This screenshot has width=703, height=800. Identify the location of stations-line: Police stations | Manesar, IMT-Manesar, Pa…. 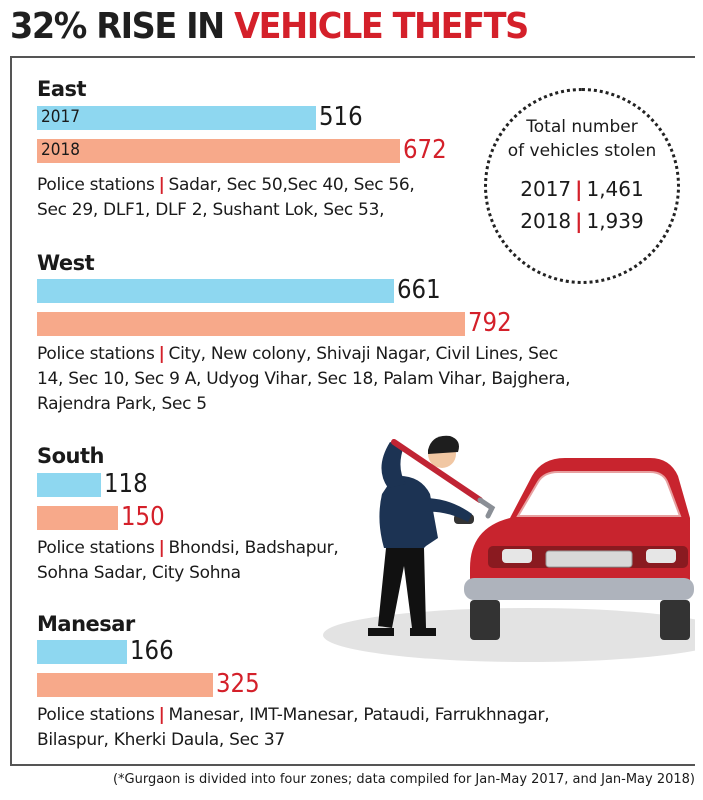
(293, 715).